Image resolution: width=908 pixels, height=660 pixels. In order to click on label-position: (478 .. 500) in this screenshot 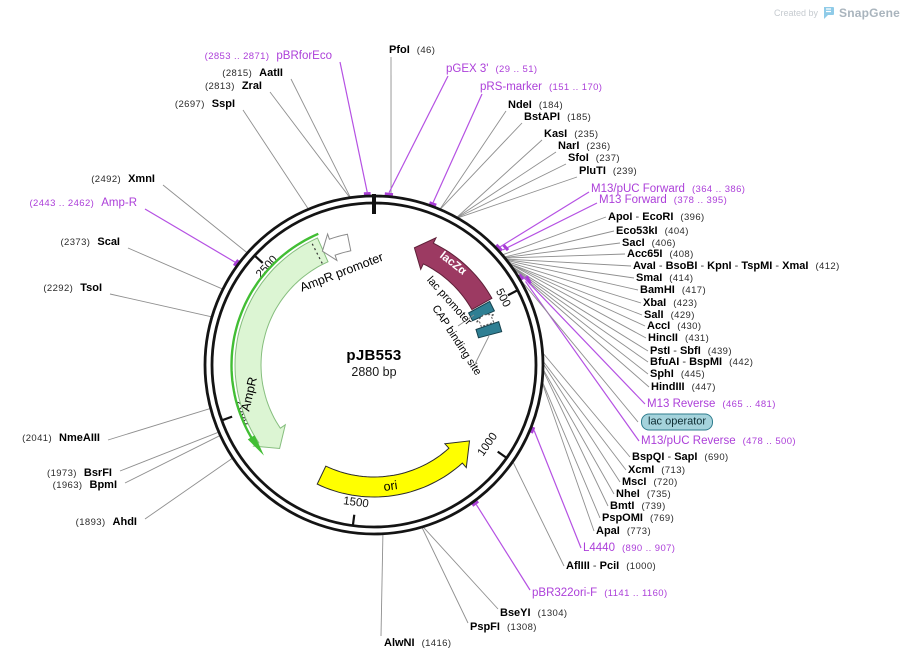, I will do `click(769, 441)`.